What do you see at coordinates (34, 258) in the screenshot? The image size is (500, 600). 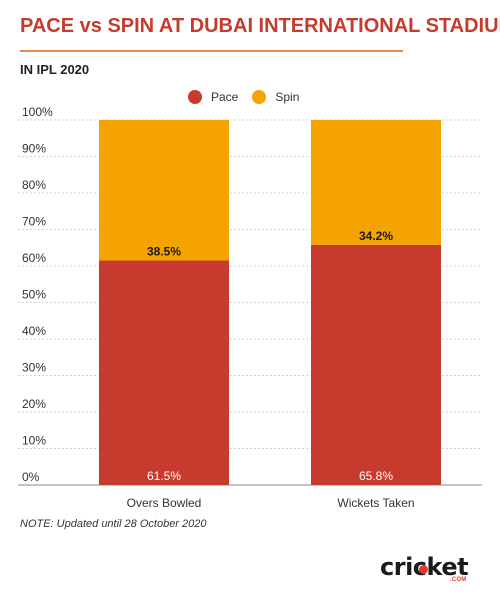 I see `y-tick-label: 60%` at bounding box center [34, 258].